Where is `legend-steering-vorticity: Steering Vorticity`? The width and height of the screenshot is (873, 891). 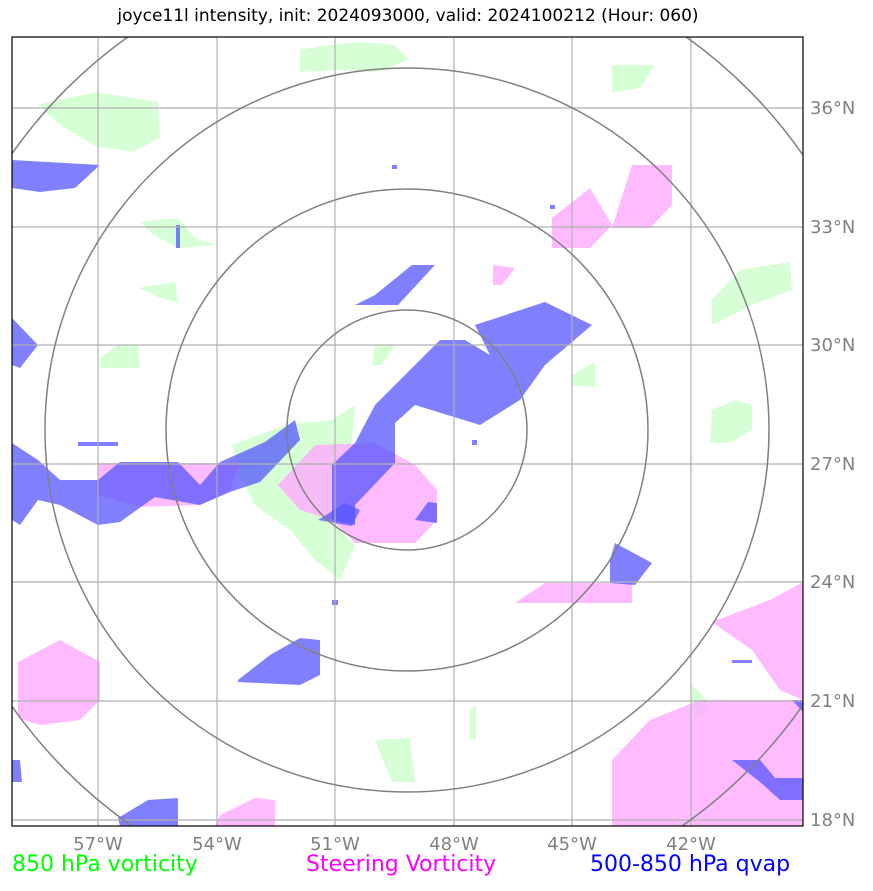
legend-steering-vorticity: Steering Vorticity is located at coordinates (401, 864).